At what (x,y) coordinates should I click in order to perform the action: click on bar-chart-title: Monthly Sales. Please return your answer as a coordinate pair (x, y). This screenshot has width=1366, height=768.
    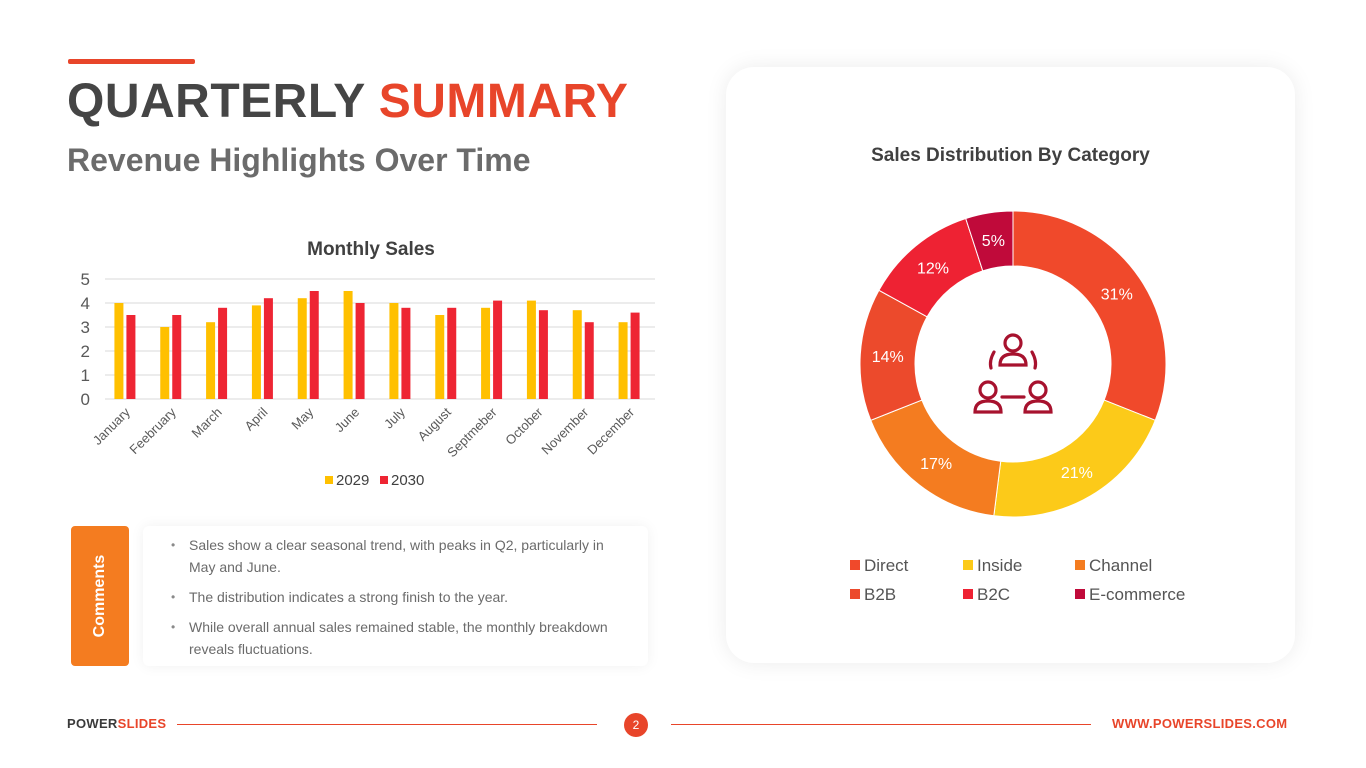
    Looking at the image, I should click on (371, 249).